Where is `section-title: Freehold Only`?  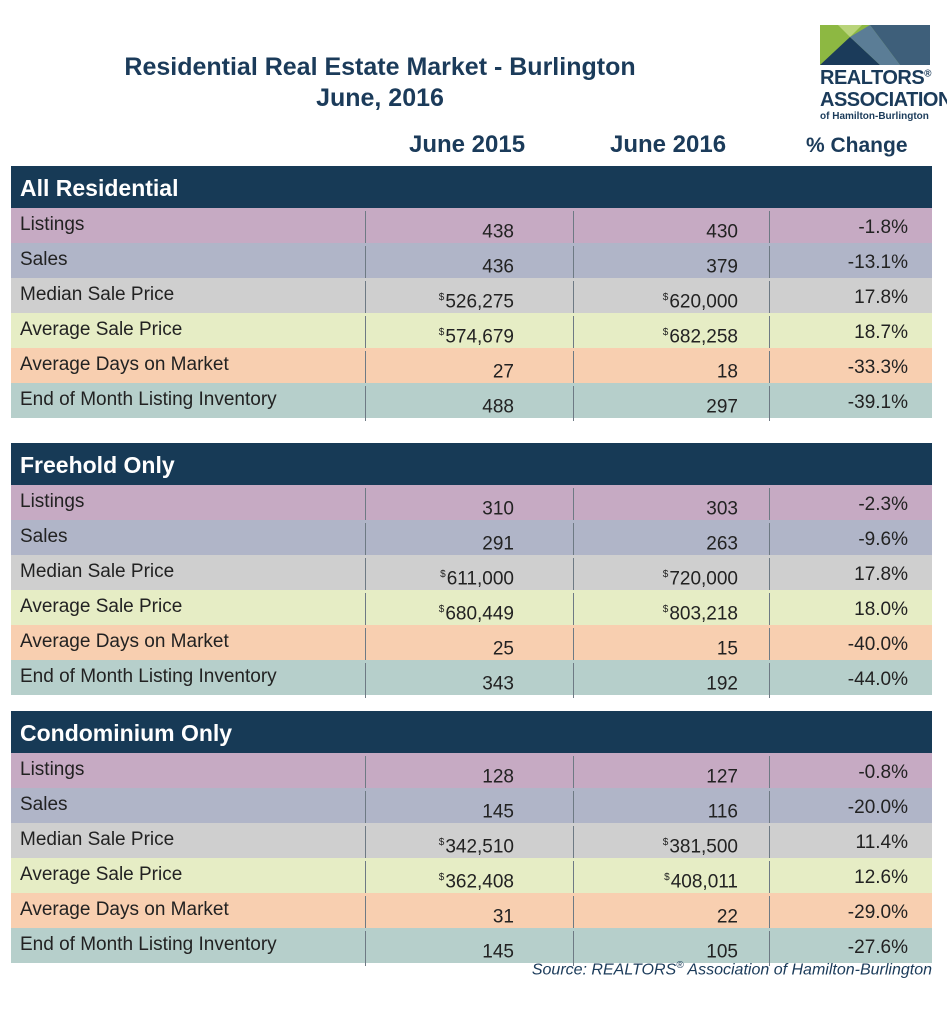
section-title: Freehold Only is located at coordinates (471, 464).